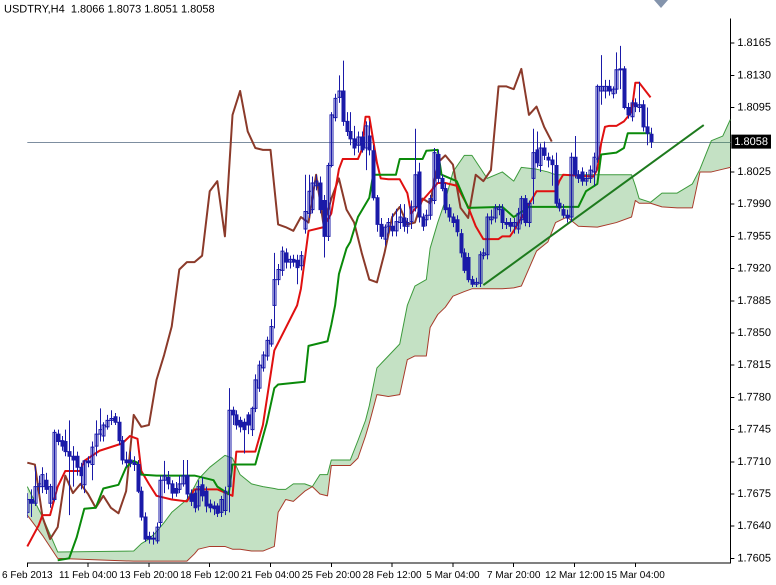 This screenshot has width=776, height=585. Describe the element at coordinates (751, 142) in the screenshot. I see `ref-line-label: 1.8058` at that location.